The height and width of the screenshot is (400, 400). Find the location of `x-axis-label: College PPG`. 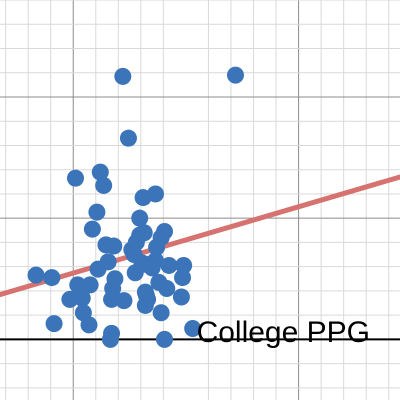

x-axis-label: College PPG is located at coordinates (283, 332).